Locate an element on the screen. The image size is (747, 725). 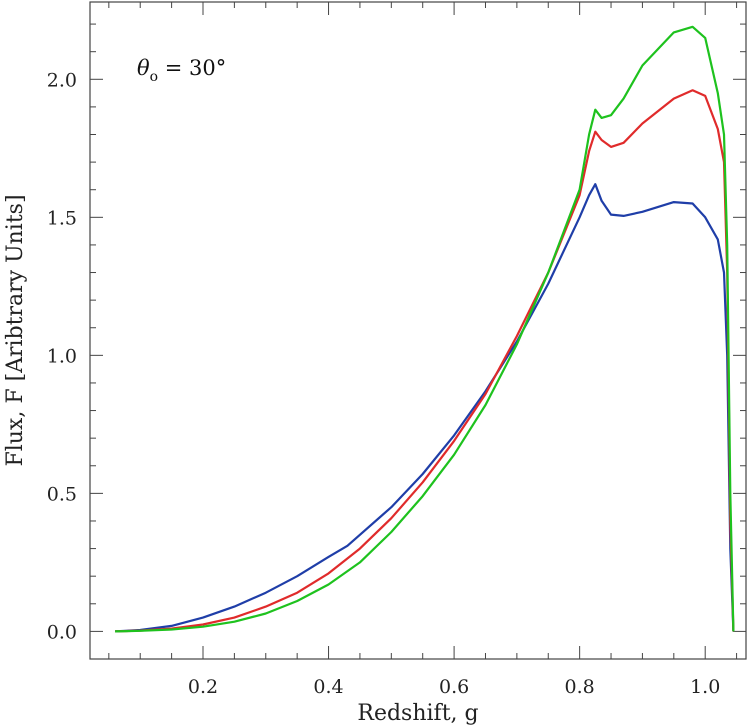
x-tick-label: 1.0 is located at coordinates (705, 687).